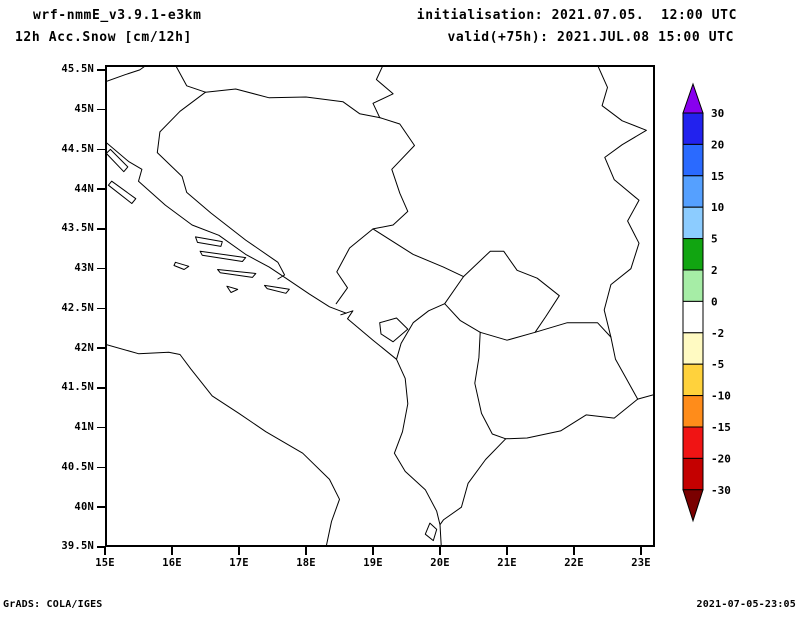 The height and width of the screenshot is (618, 800). What do you see at coordinates (77, 69) in the screenshot?
I see `lat-tick-label: 45.5N` at bounding box center [77, 69].